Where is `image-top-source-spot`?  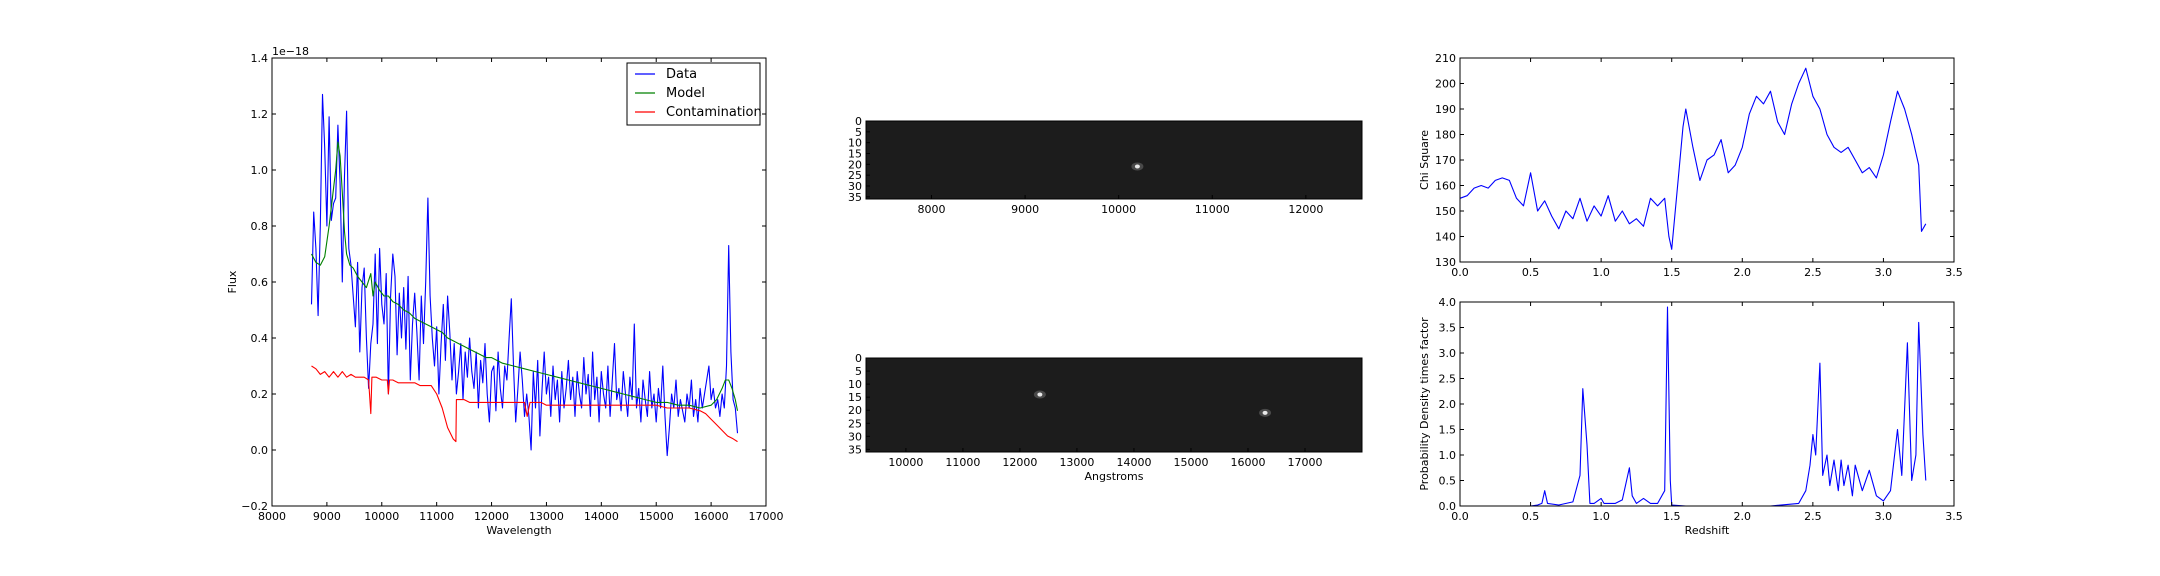 image-top-source-spot is located at coordinates (1137, 166).